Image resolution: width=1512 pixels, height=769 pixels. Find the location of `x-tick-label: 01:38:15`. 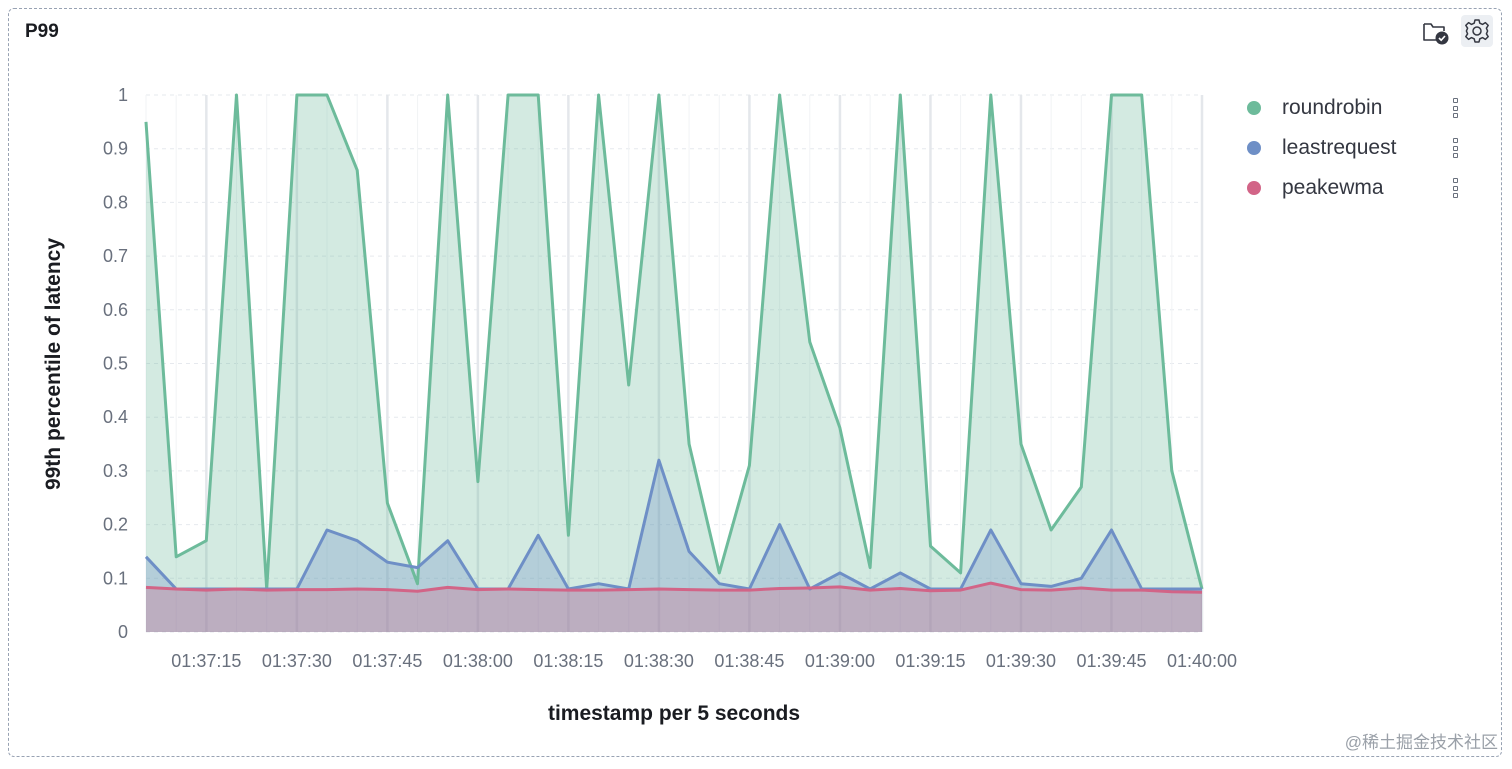

x-tick-label: 01:38:15 is located at coordinates (568, 661).